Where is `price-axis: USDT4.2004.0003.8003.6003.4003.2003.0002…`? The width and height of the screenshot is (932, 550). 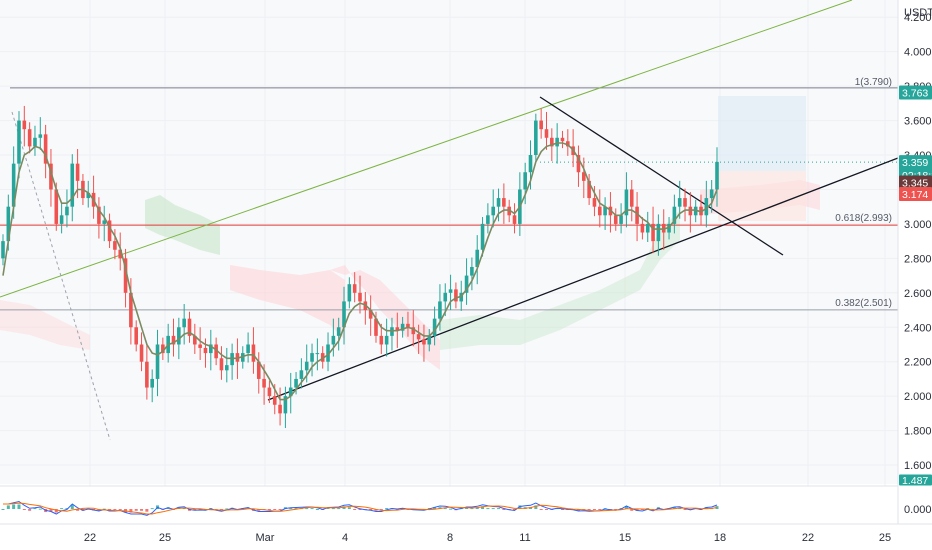
price-axis: USDT4.2004.0003.8003.6003.4003.2003.0002… is located at coordinates (914, 275).